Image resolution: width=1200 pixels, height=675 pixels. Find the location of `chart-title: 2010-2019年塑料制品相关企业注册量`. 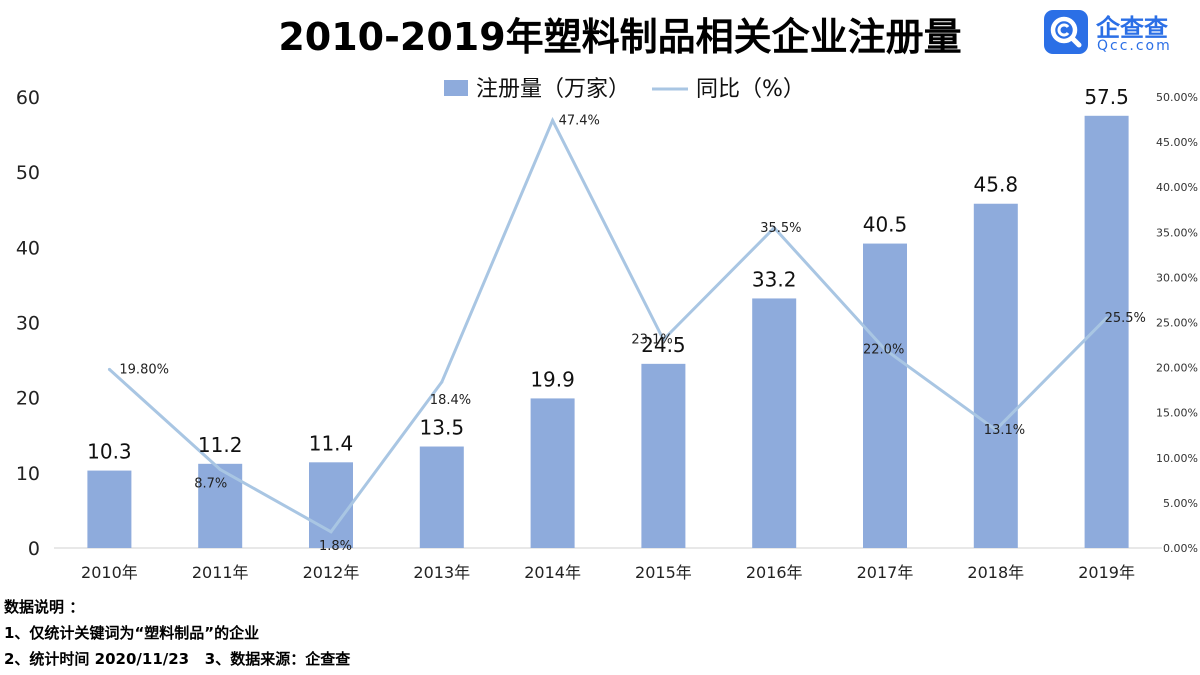

chart-title: 2010-2019年塑料制品相关企业注册量 is located at coordinates (620, 37).